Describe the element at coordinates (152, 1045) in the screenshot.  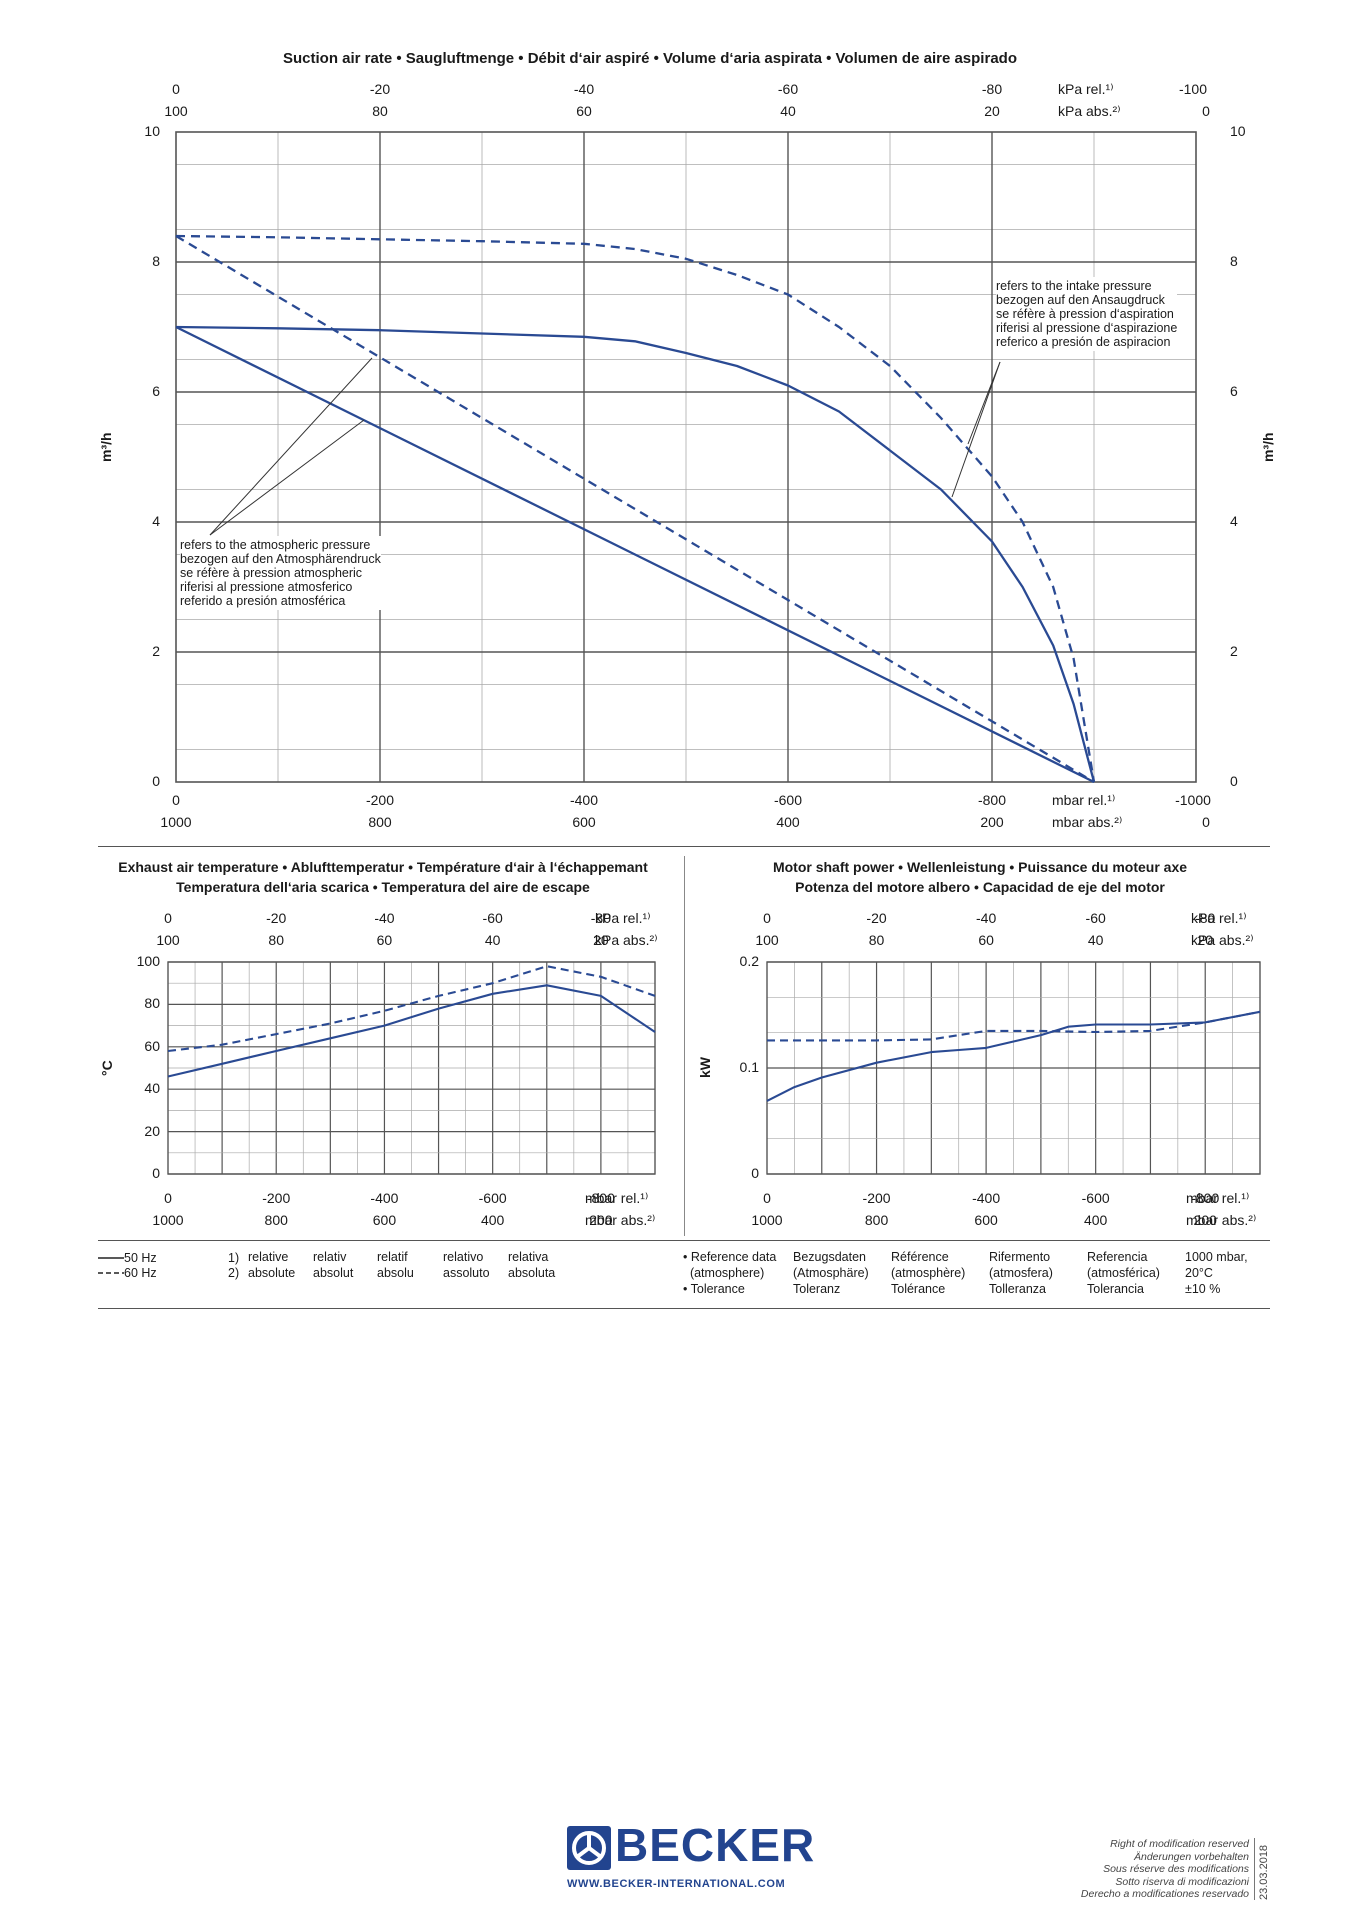
I see `temp_chart-y-tick: 60` at that location.